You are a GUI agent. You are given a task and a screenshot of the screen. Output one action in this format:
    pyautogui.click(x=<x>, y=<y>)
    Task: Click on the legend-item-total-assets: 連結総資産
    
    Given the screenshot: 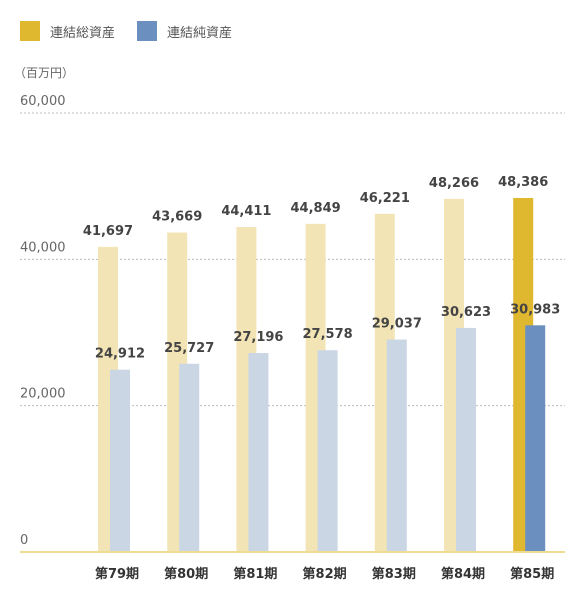 What is the action you would take?
    pyautogui.click(x=67, y=31)
    